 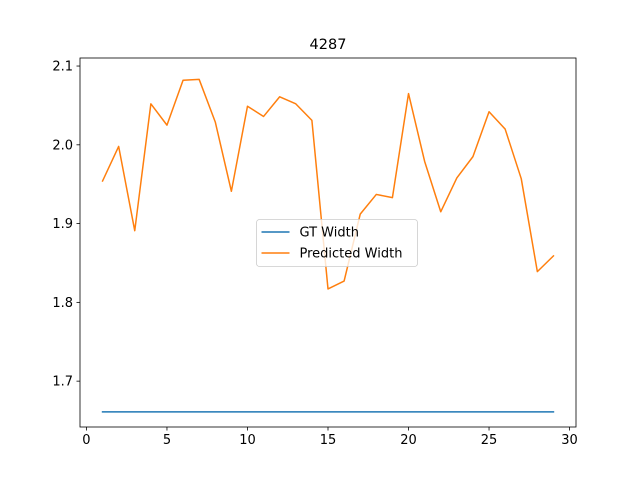 I want to click on x-tick-label: 5, so click(x=167, y=440).